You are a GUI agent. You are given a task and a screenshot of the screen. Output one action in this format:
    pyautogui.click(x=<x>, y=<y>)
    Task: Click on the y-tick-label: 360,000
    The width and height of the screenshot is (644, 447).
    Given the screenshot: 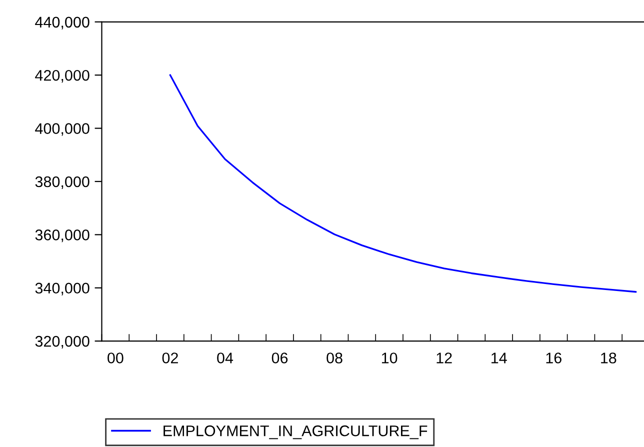 What is the action you would take?
    pyautogui.click(x=62, y=236)
    